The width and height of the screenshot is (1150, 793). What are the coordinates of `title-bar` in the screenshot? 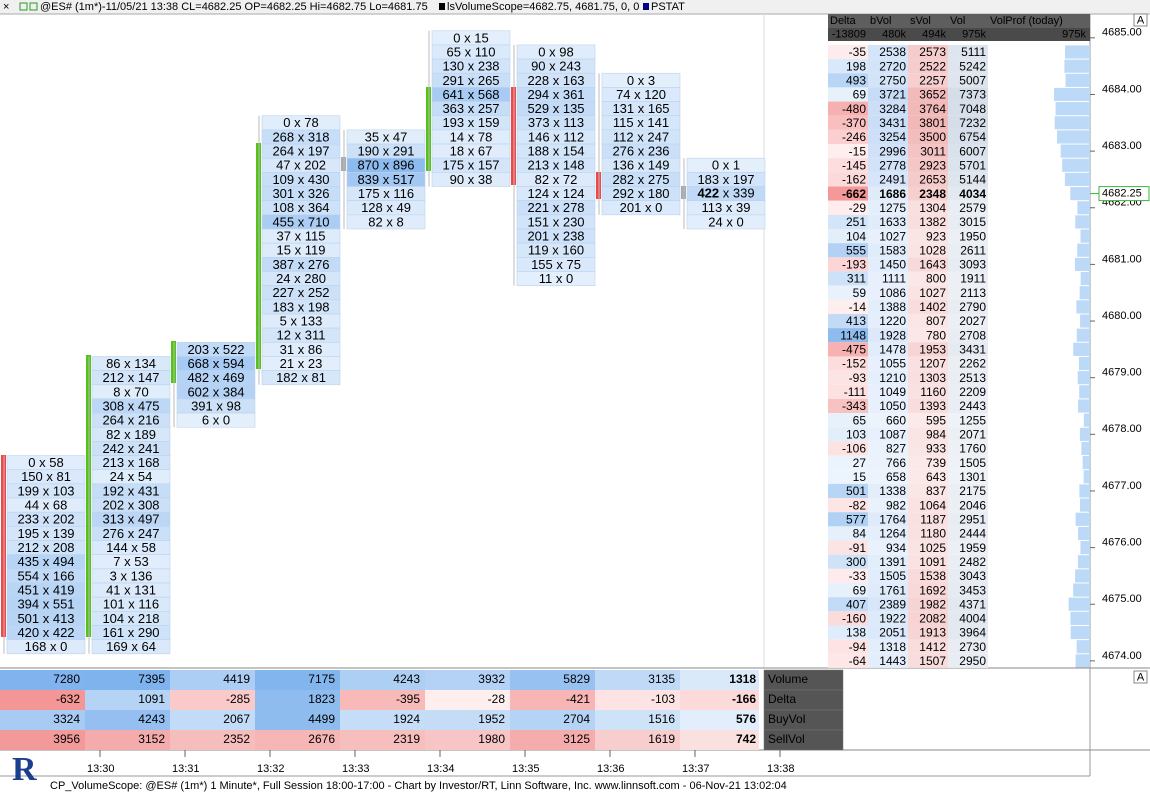 It's located at (575, 7).